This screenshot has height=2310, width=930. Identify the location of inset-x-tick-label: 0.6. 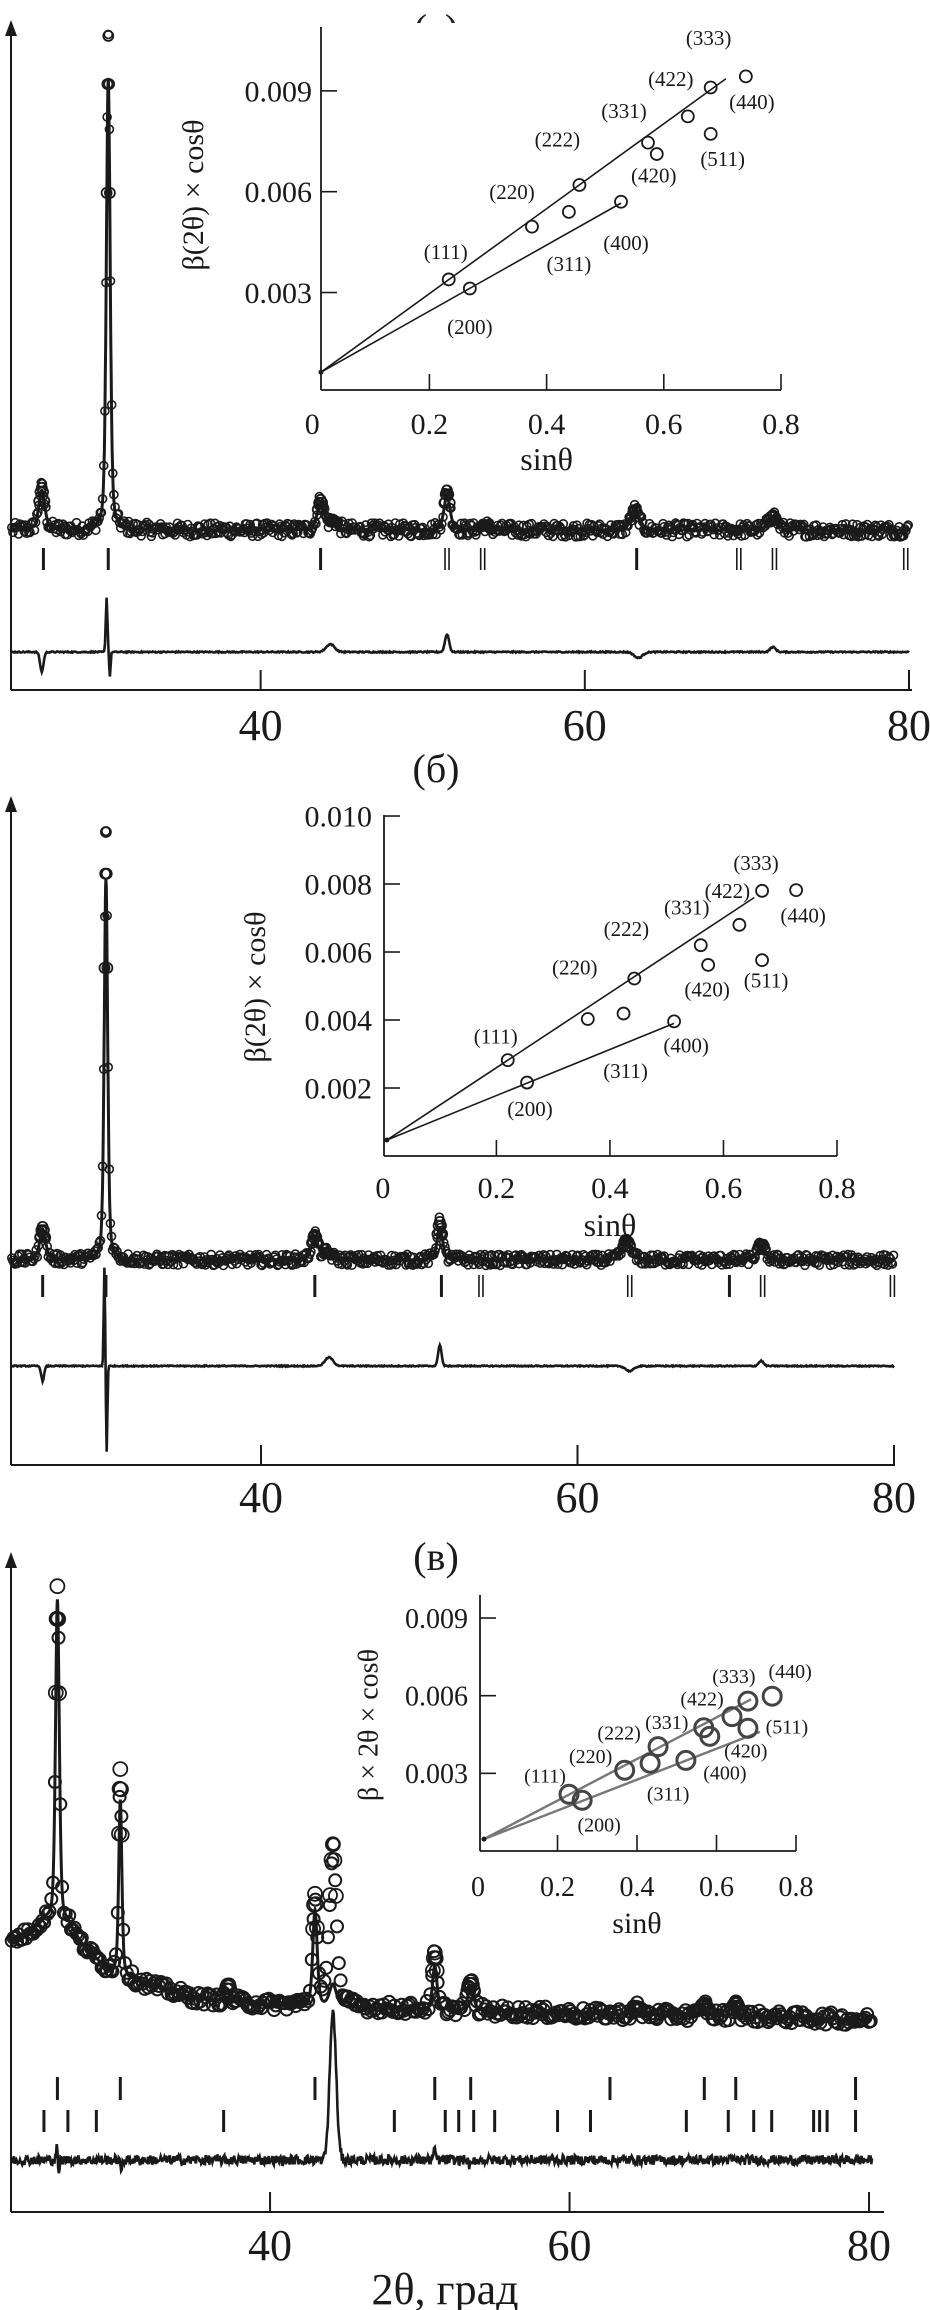
(724, 1188).